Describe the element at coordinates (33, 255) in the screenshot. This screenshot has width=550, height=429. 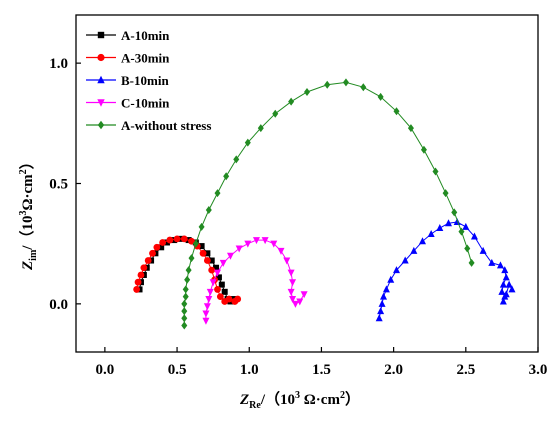
I see `y-axis-label-subscript: im` at that location.